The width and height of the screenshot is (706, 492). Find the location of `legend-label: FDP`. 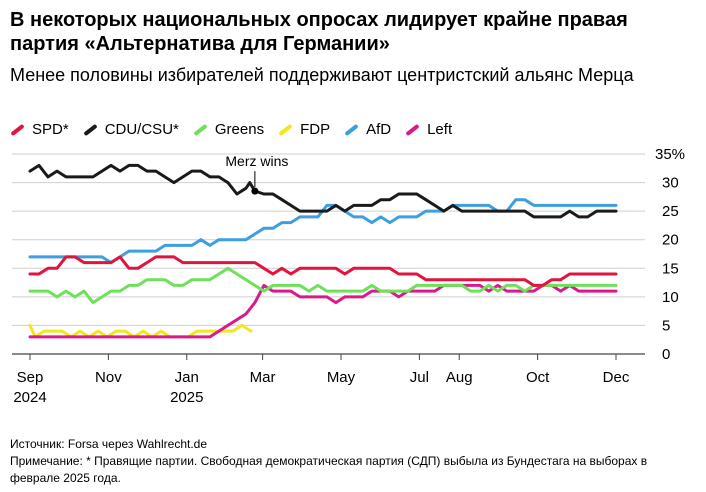

legend-label: FDP is located at coordinates (315, 129).